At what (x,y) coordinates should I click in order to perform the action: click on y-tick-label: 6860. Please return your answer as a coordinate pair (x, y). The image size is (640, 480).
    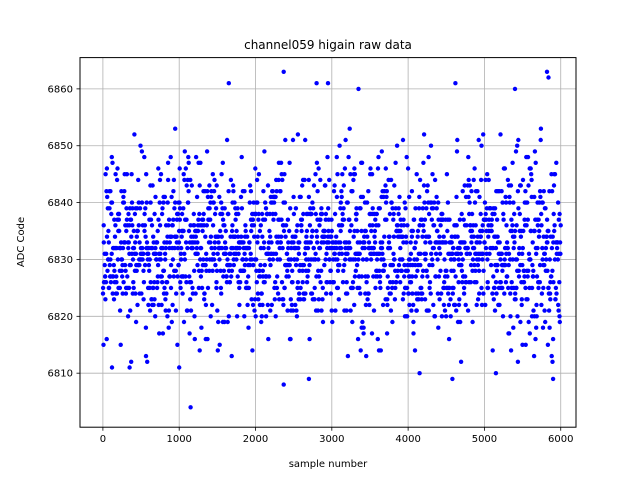
    Looking at the image, I should click on (60, 89).